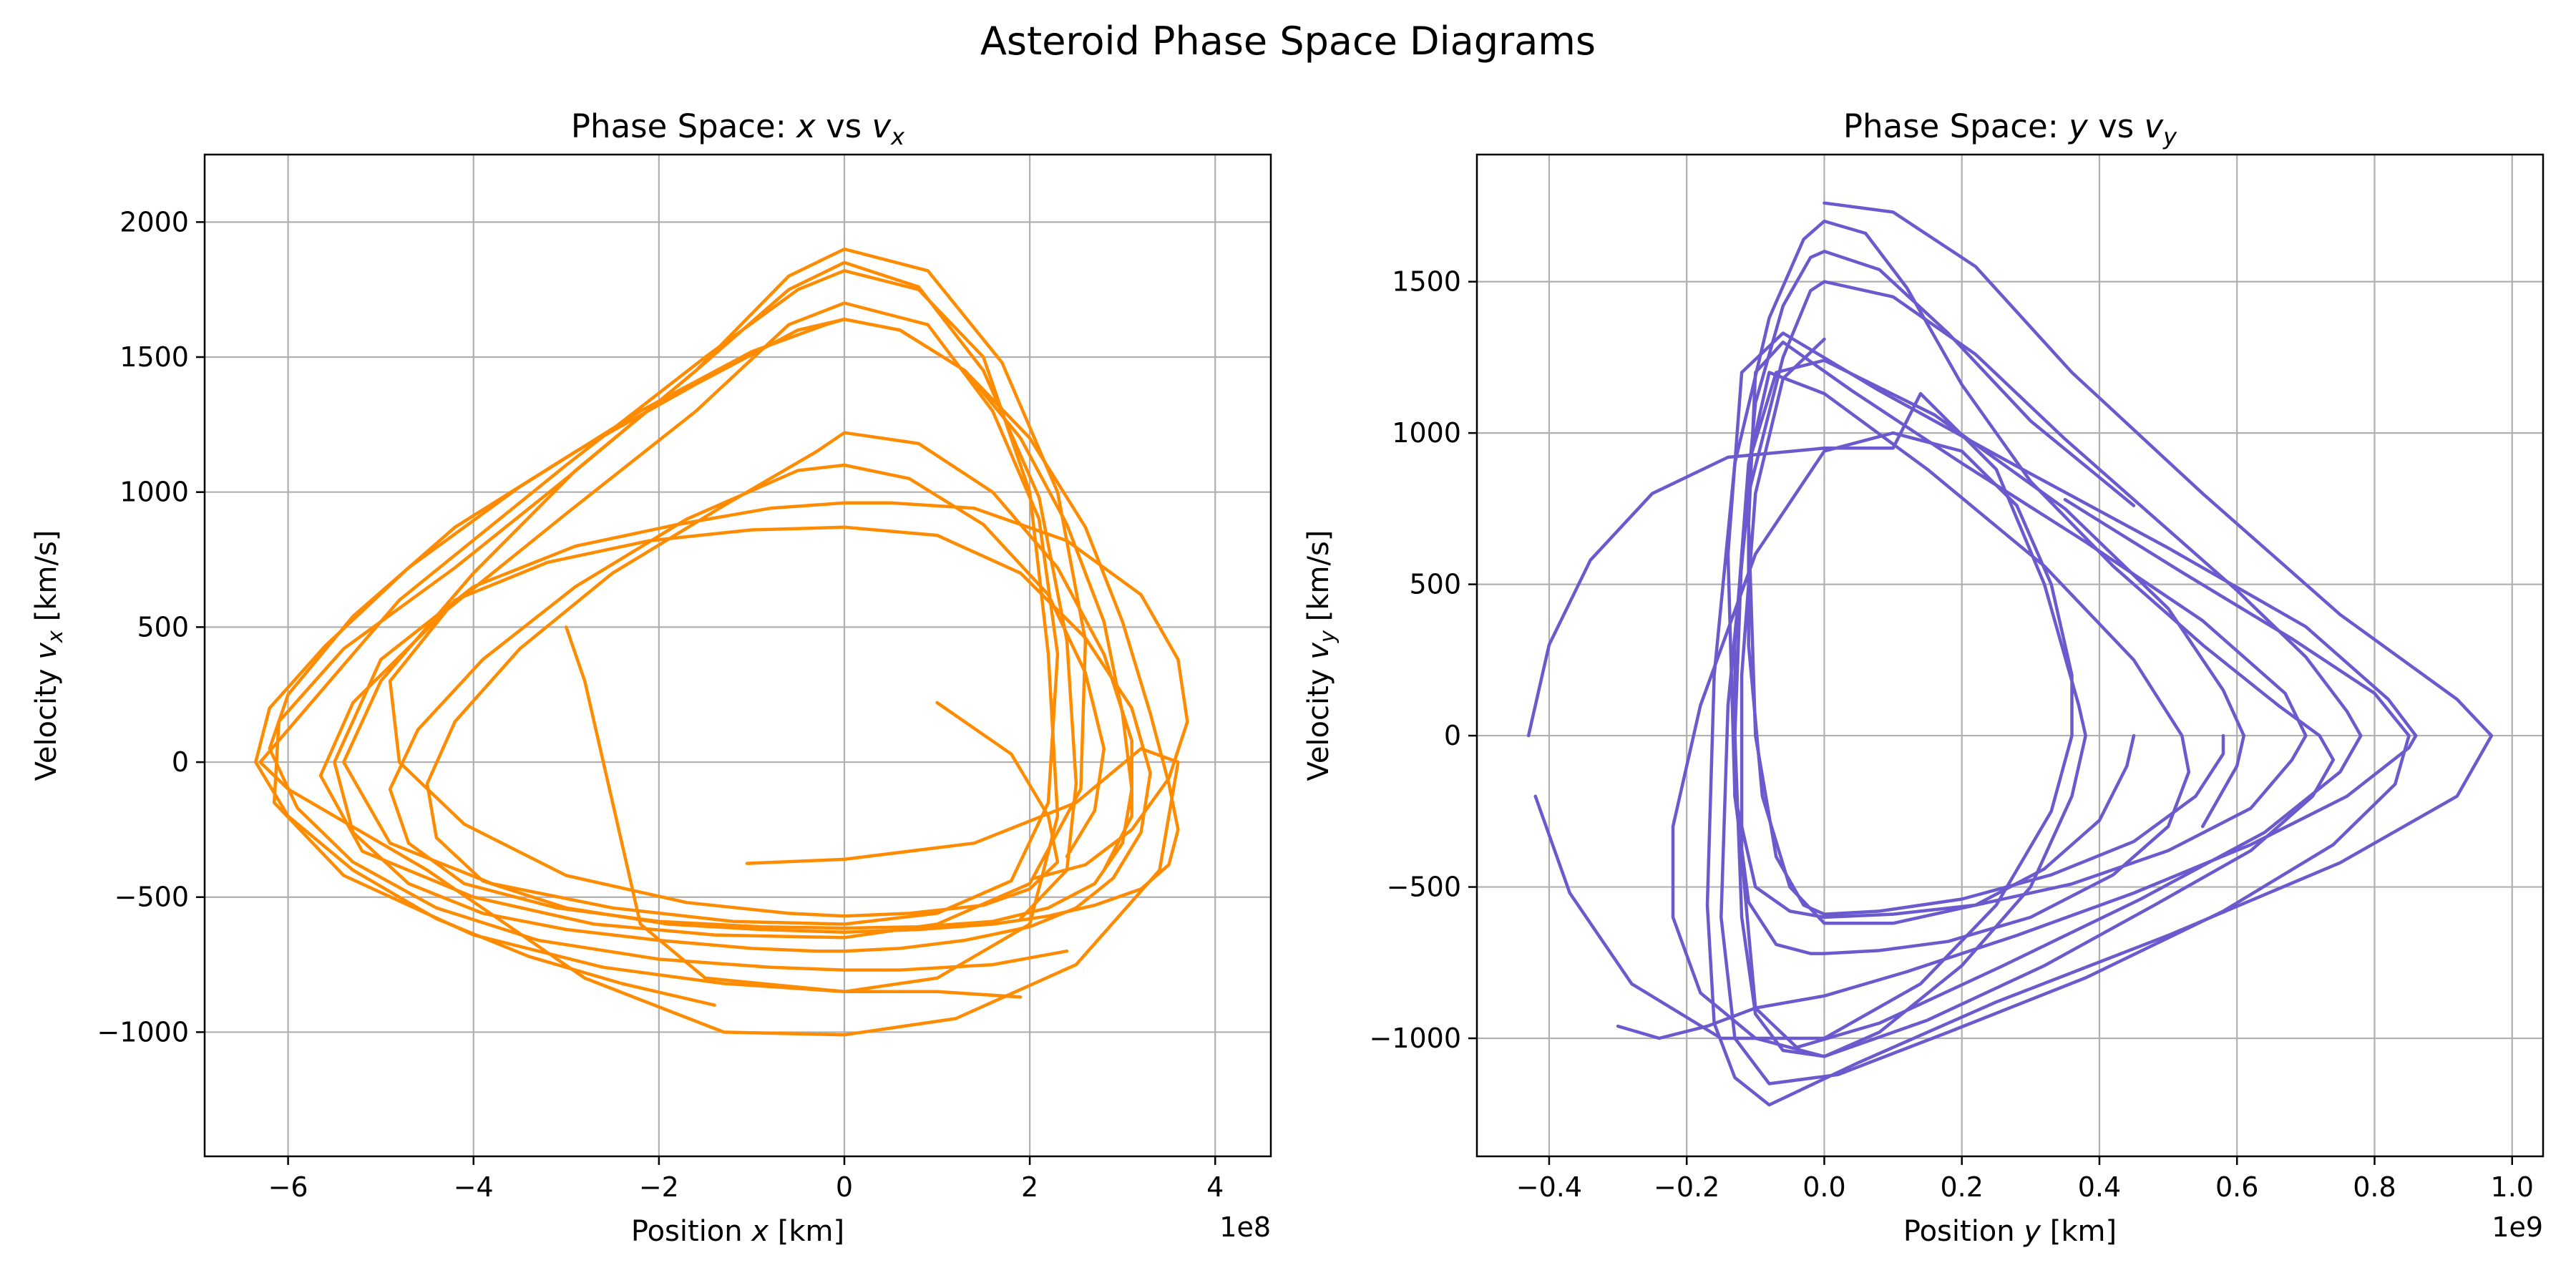 The width and height of the screenshot is (2576, 1288). What do you see at coordinates (48, 655) in the screenshot?
I see `y-axis-label: Velocity vx [km/s]` at bounding box center [48, 655].